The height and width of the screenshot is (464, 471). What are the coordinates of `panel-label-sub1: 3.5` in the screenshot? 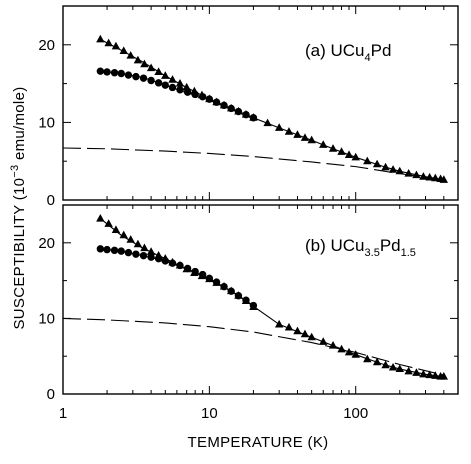 It's located at (372, 253).